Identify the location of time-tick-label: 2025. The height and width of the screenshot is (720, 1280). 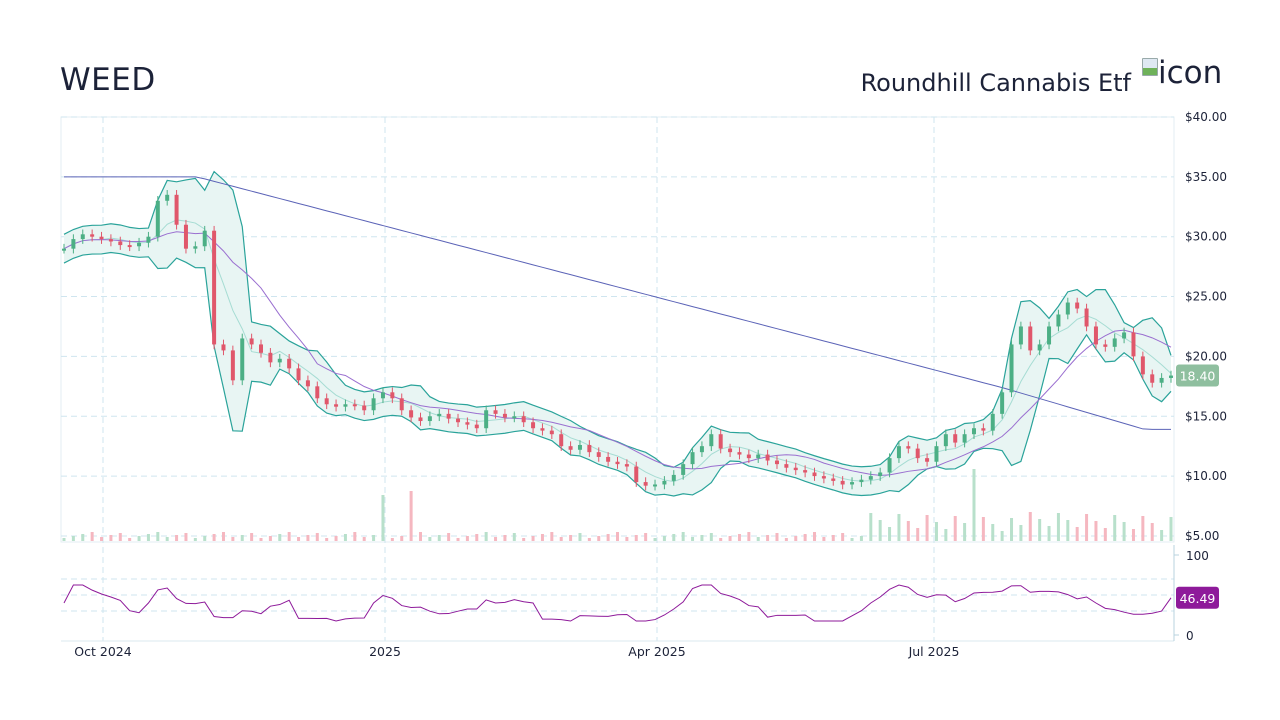
(385, 651).